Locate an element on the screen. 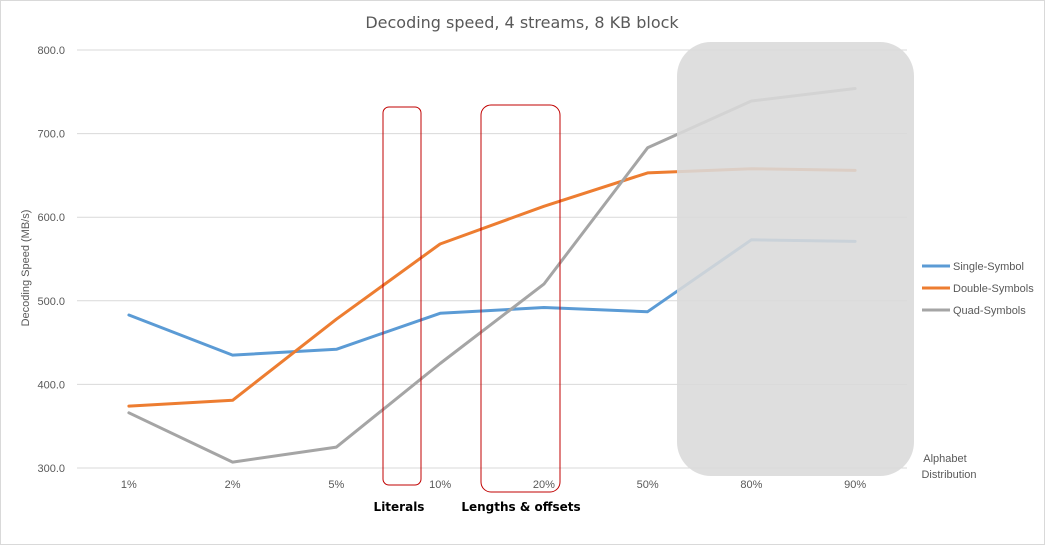 The height and width of the screenshot is (545, 1045). x-axis-title-line-1: Alphabet is located at coordinates (944, 459).